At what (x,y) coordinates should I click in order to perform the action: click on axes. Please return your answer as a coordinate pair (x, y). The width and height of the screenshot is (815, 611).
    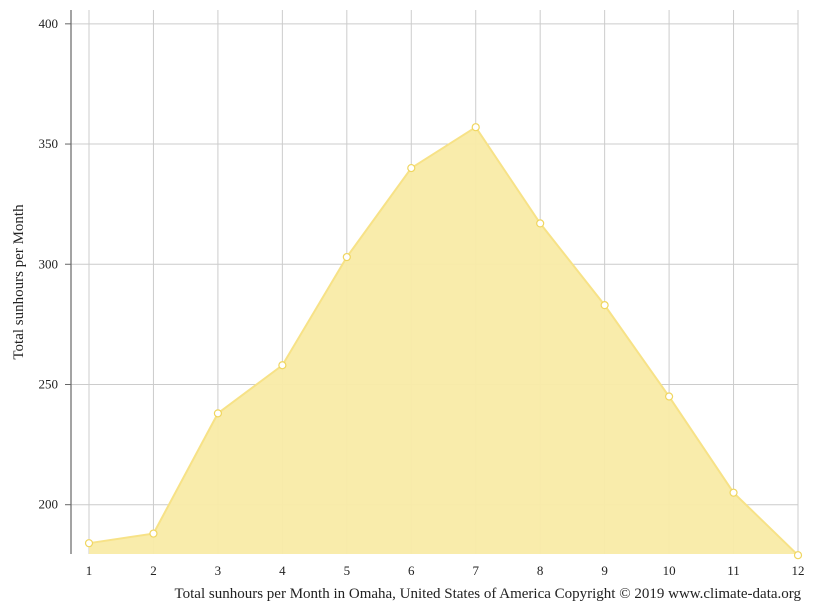
    Looking at the image, I should click on (68, 282).